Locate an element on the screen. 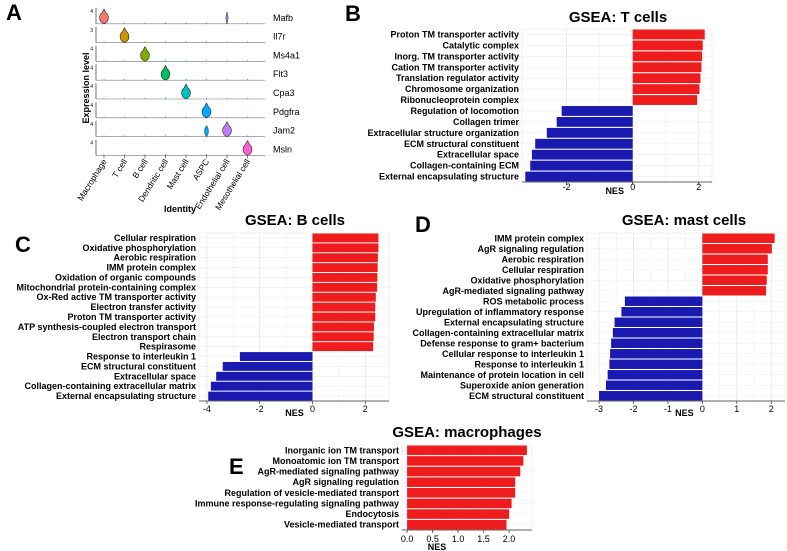 Image resolution: width=787 pixels, height=551 pixels. x-tick-label: 1.0 is located at coordinates (458, 539).